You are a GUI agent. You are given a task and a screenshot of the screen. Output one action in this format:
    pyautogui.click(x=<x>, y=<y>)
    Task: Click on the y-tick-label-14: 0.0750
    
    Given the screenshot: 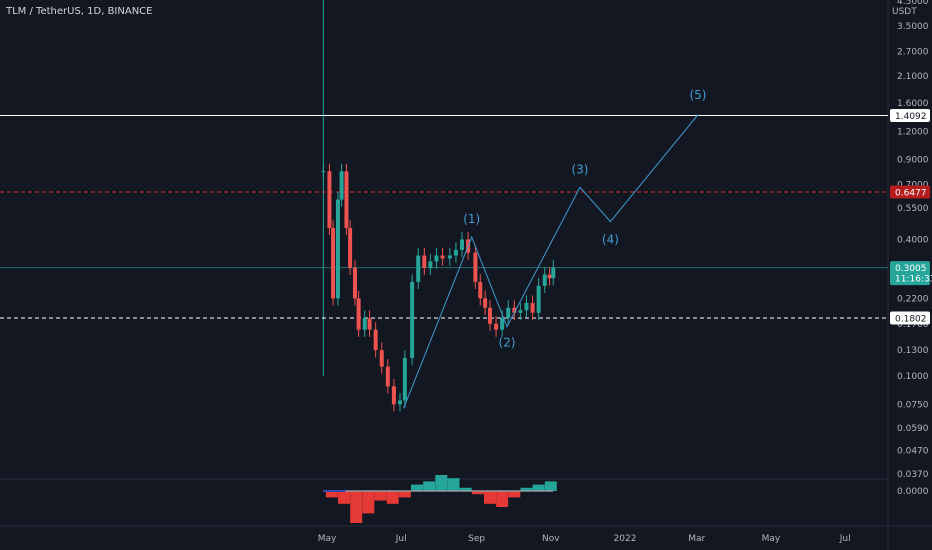 What is the action you would take?
    pyautogui.click(x=913, y=405)
    